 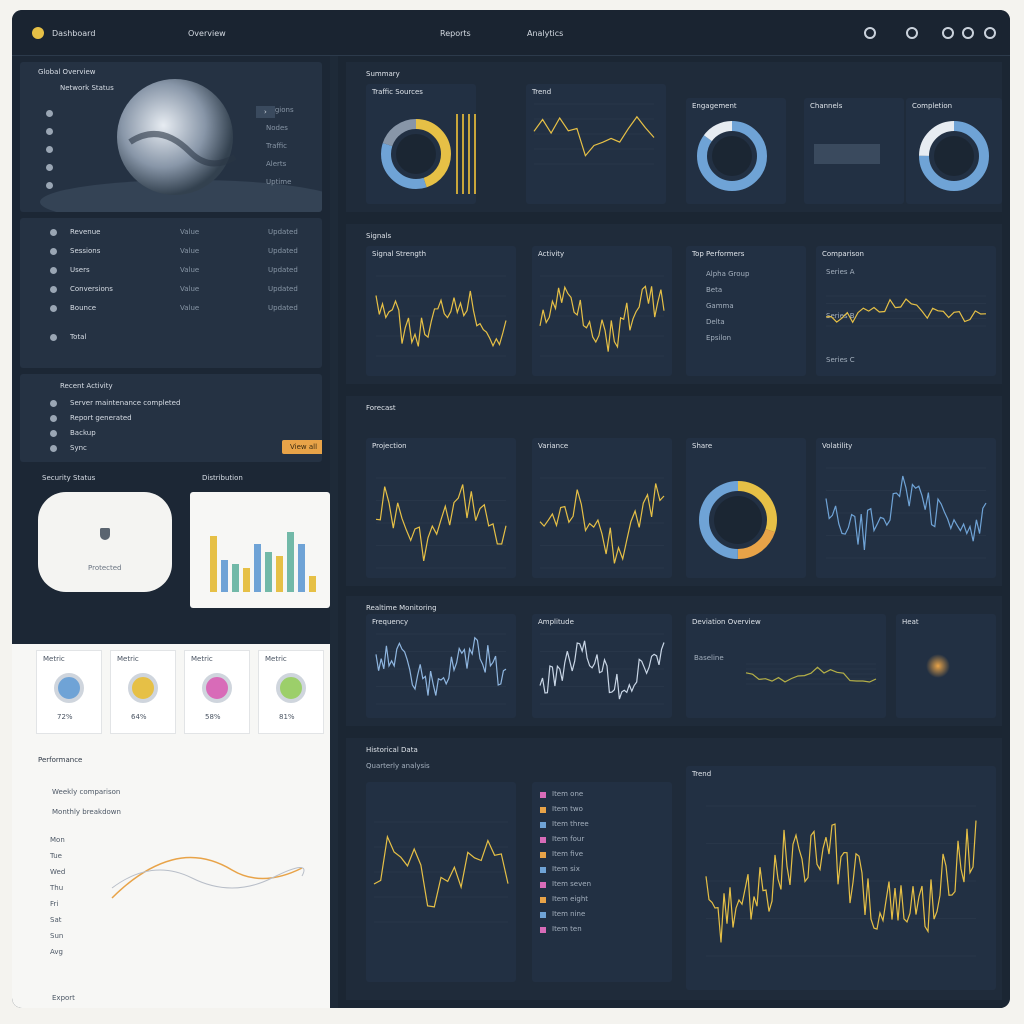 I want to click on completion-card: Completion, so click(x=954, y=151).